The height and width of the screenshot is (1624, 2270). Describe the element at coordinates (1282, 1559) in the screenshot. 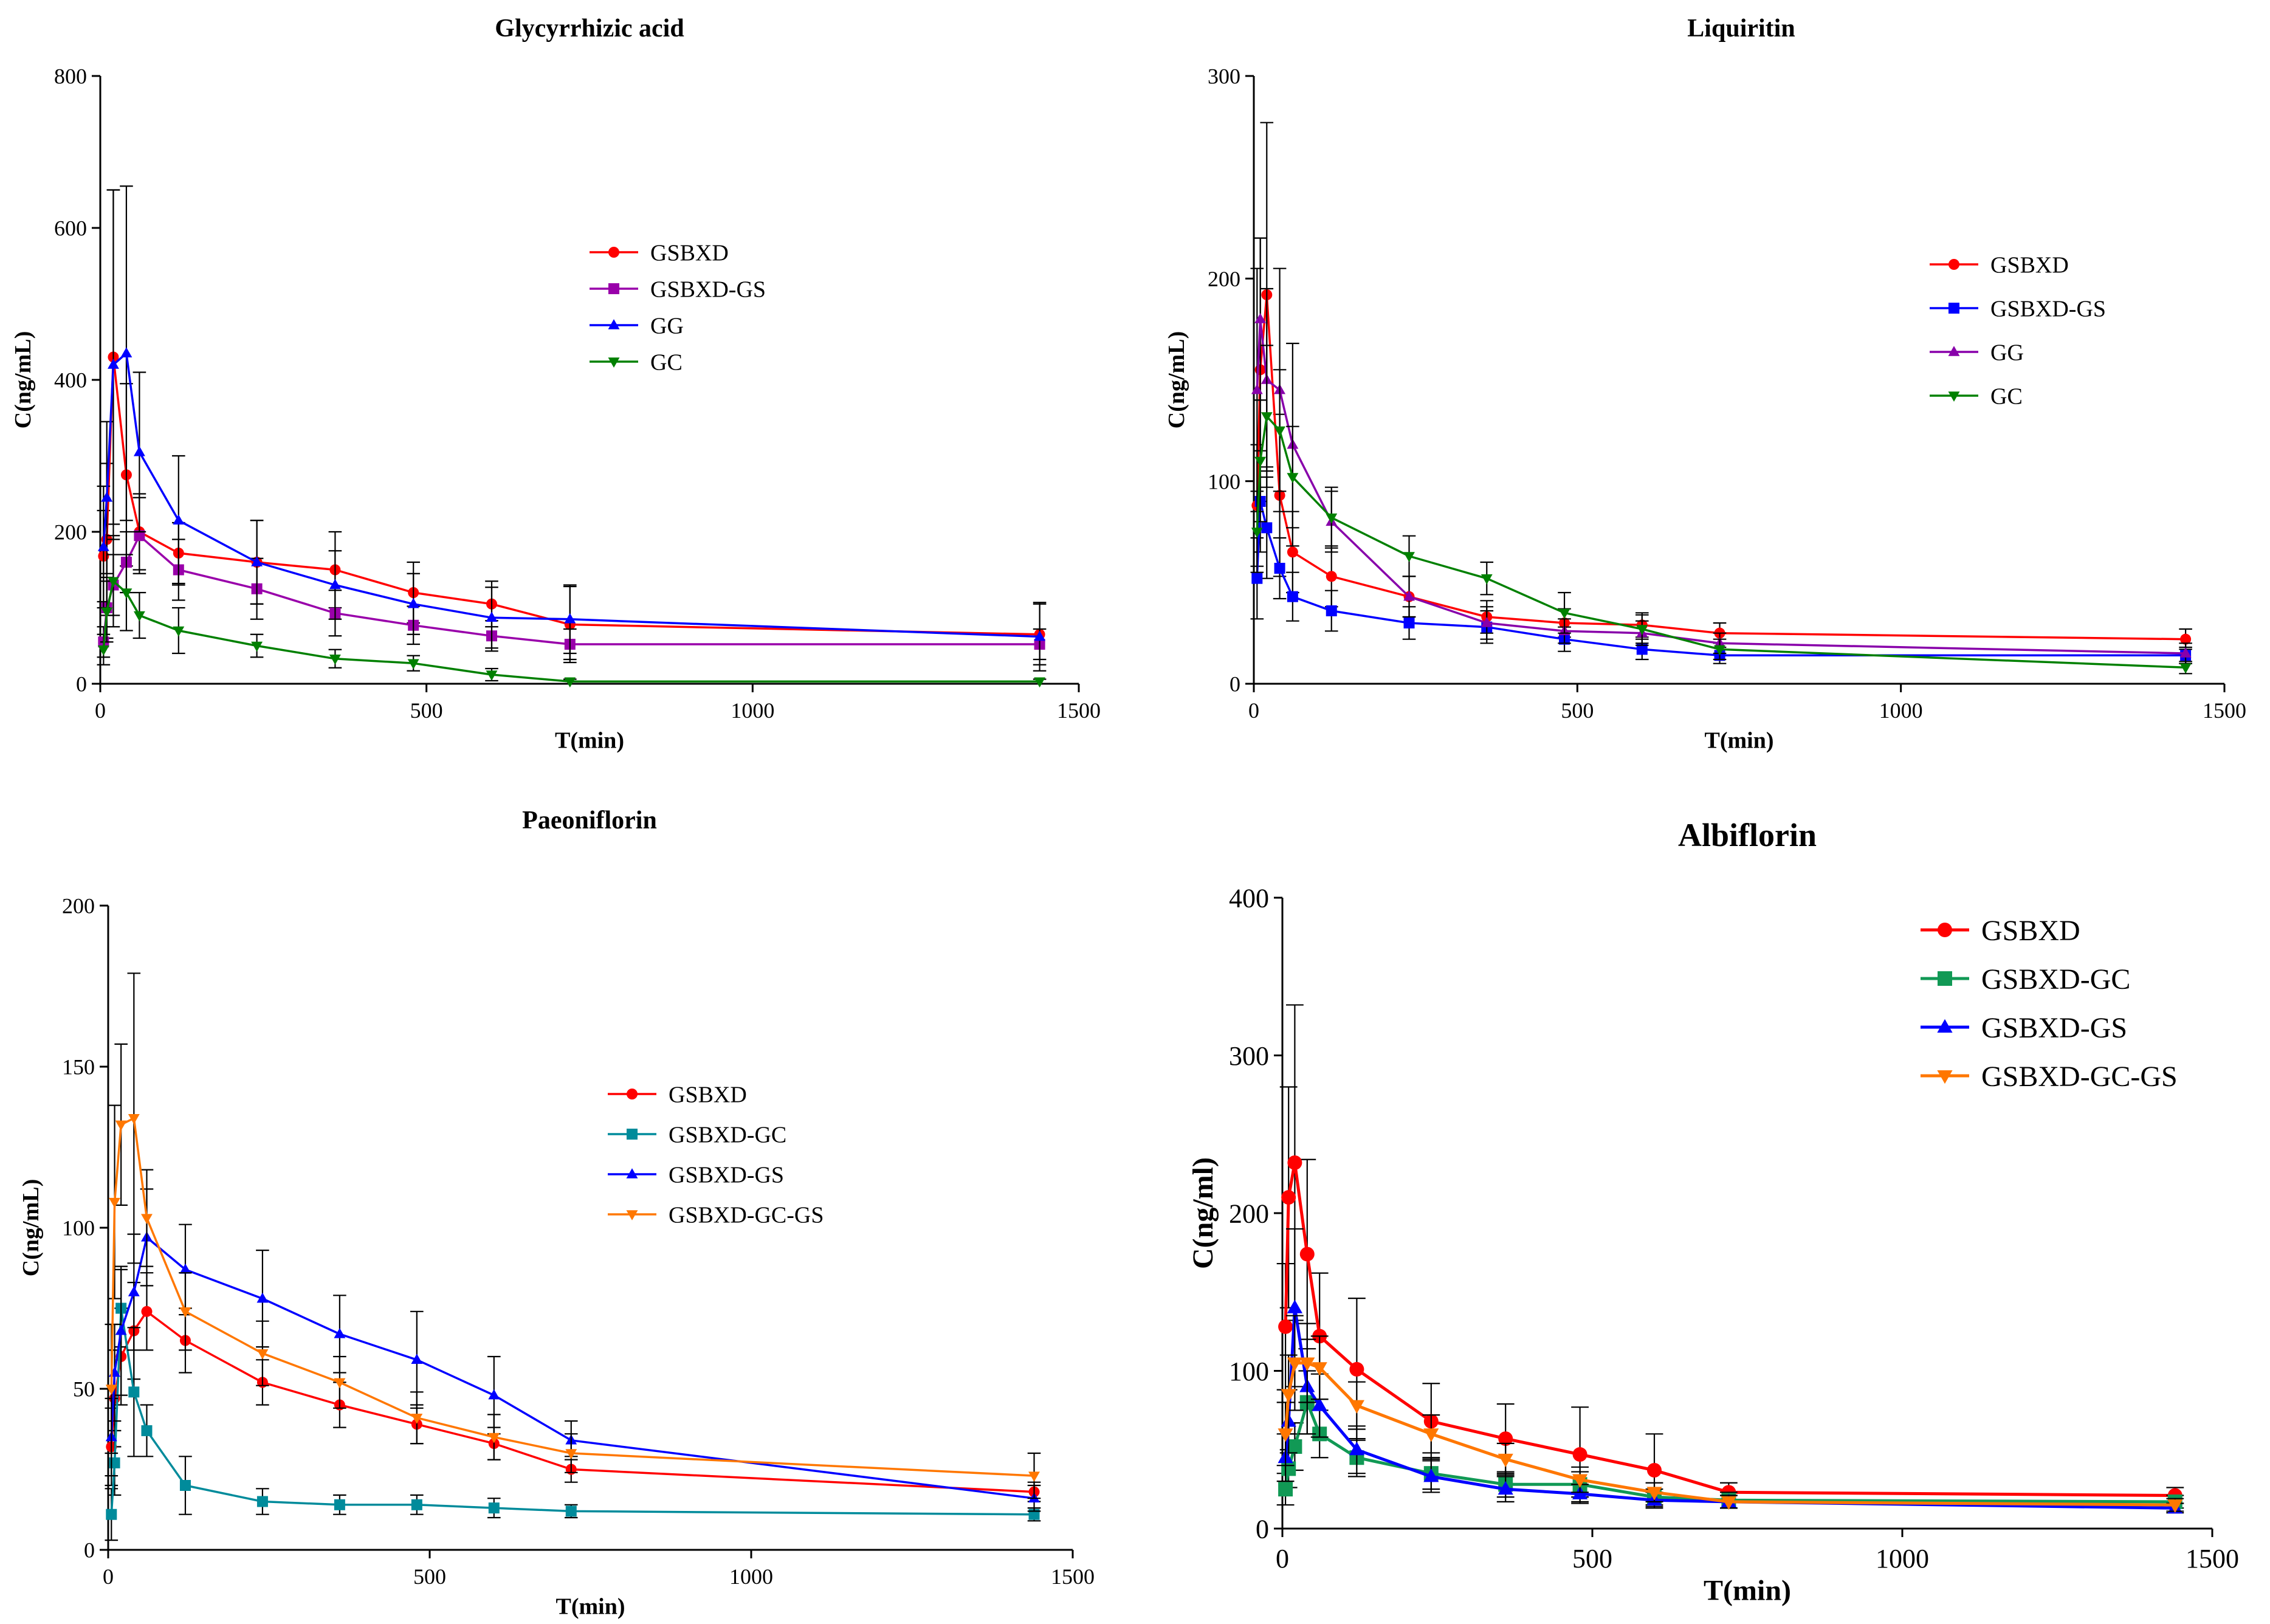

I see `x-tick-label: 0` at that location.